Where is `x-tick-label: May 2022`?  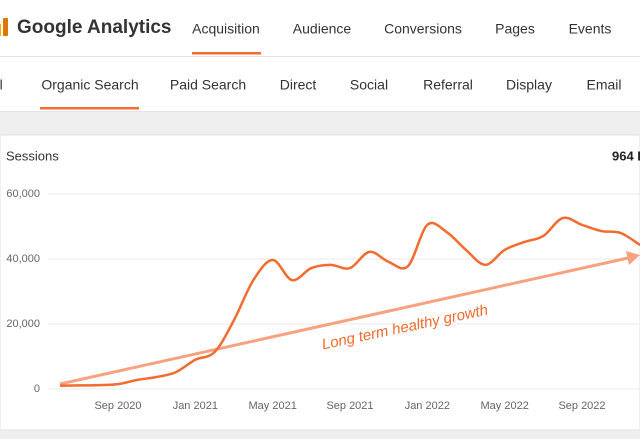 x-tick-label: May 2022 is located at coordinates (505, 406).